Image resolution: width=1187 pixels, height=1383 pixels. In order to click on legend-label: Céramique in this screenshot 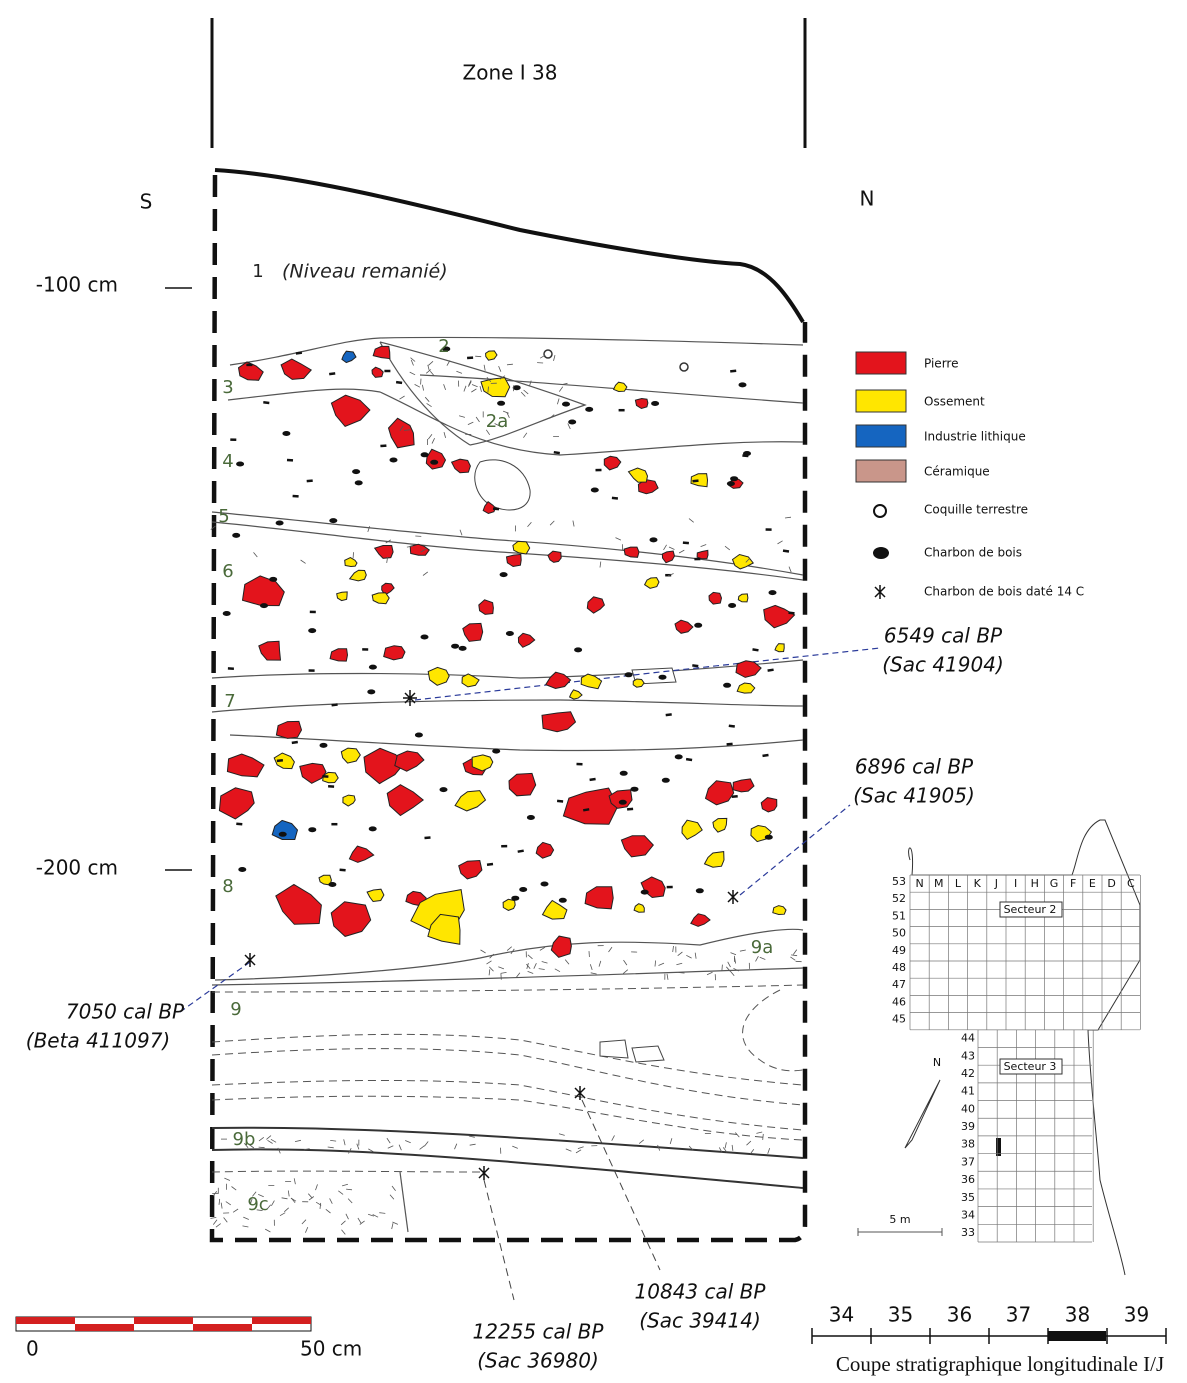, I will do `click(957, 472)`.